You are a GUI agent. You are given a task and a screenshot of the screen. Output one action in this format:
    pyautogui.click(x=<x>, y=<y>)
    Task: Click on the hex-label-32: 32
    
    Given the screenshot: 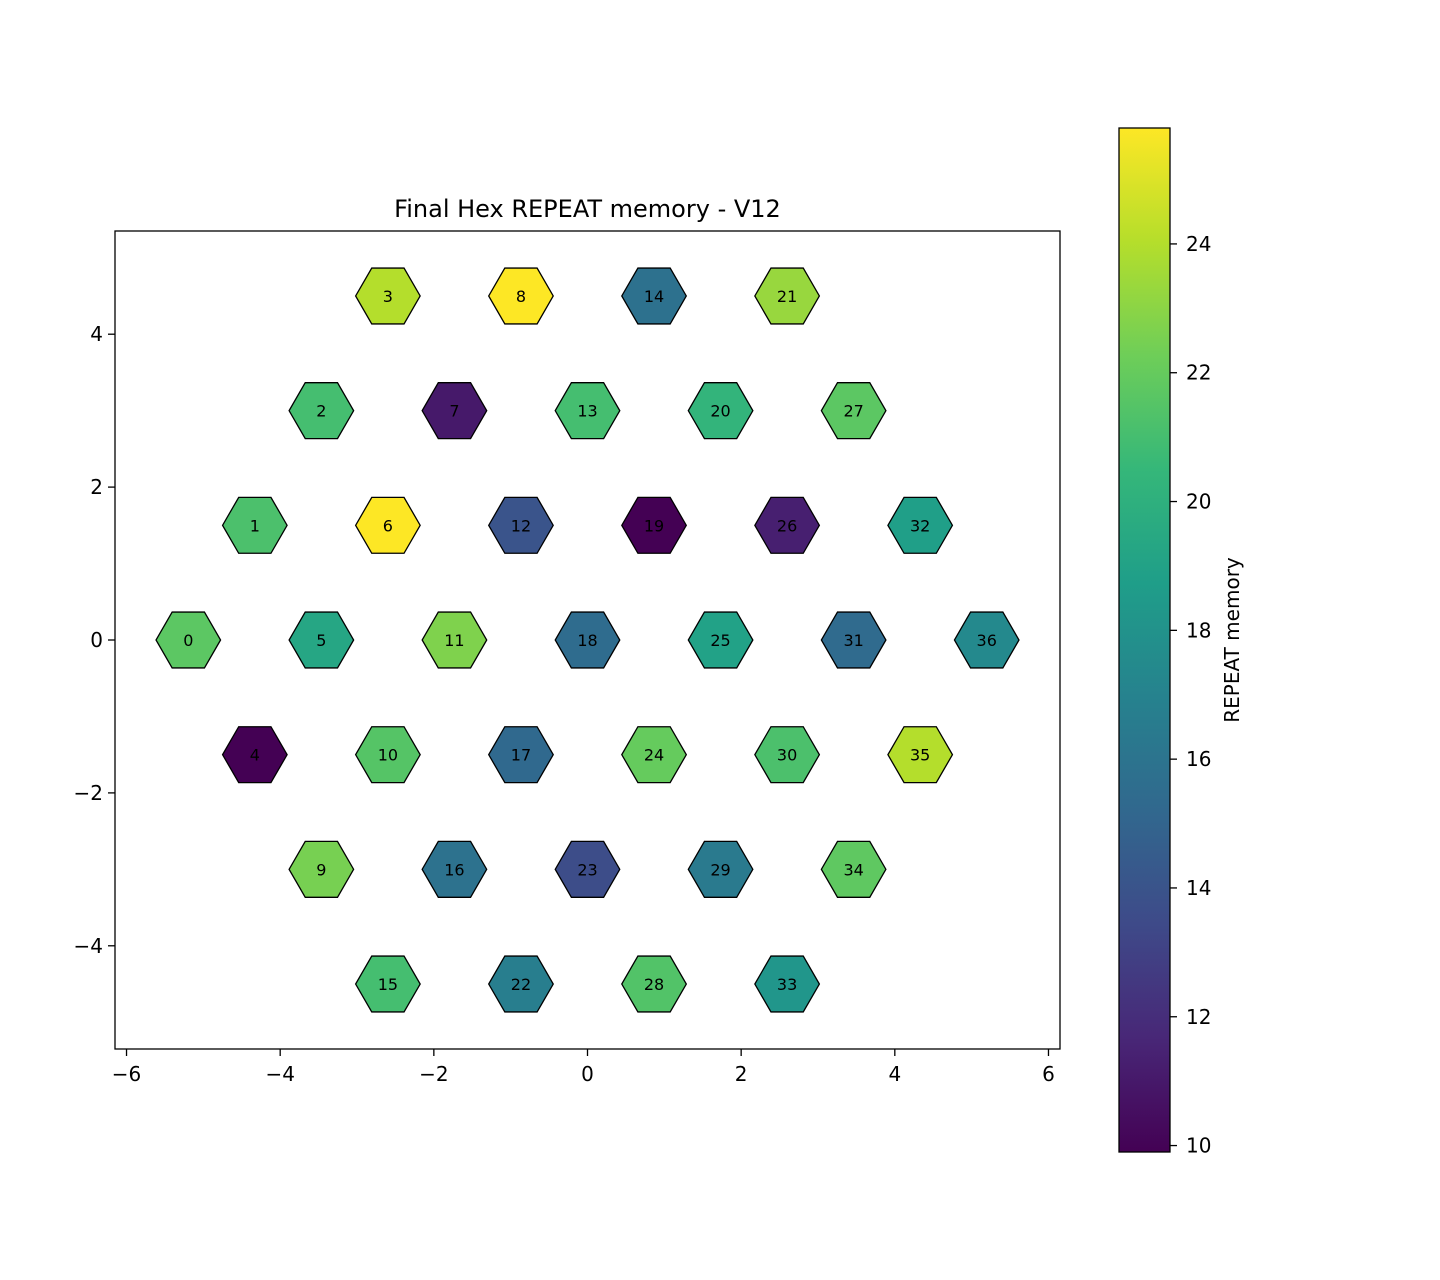 What is the action you would take?
    pyautogui.click(x=920, y=525)
    